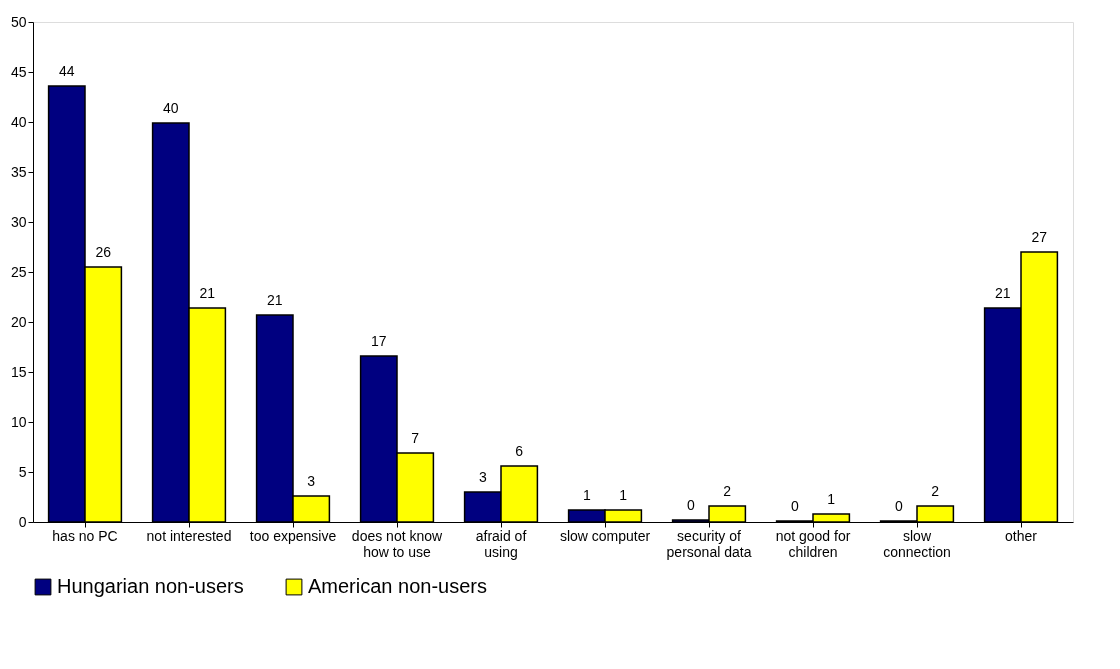 The image size is (1120, 669). I want to click on x-tick-label: afraid of using, so click(501, 543).